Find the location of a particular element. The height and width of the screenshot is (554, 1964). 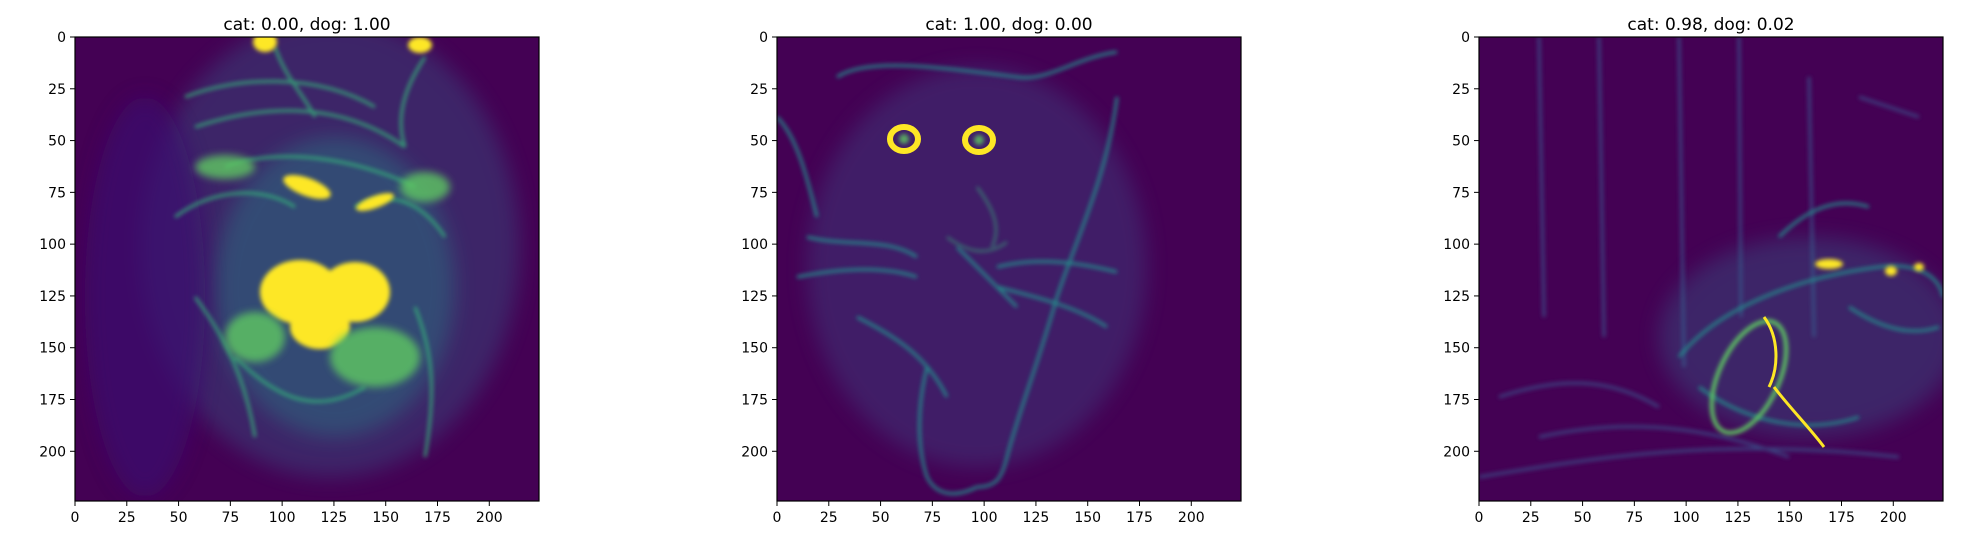

panel-title: cat: 1.00, dog: 0.00 is located at coordinates (1008, 25).